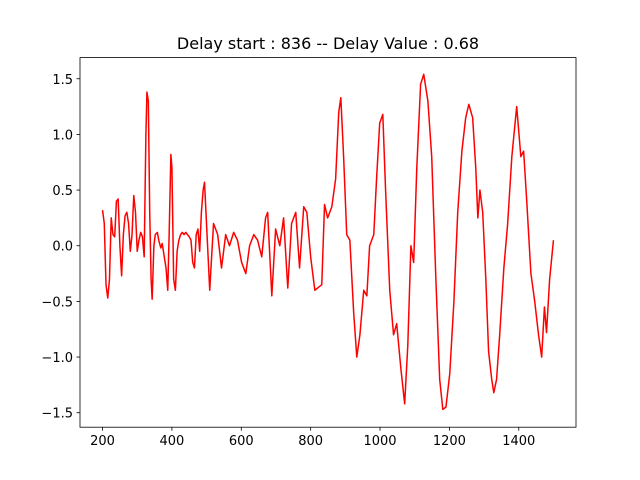 The height and width of the screenshot is (480, 640). I want to click on x-tick-label: 1200, so click(449, 441).